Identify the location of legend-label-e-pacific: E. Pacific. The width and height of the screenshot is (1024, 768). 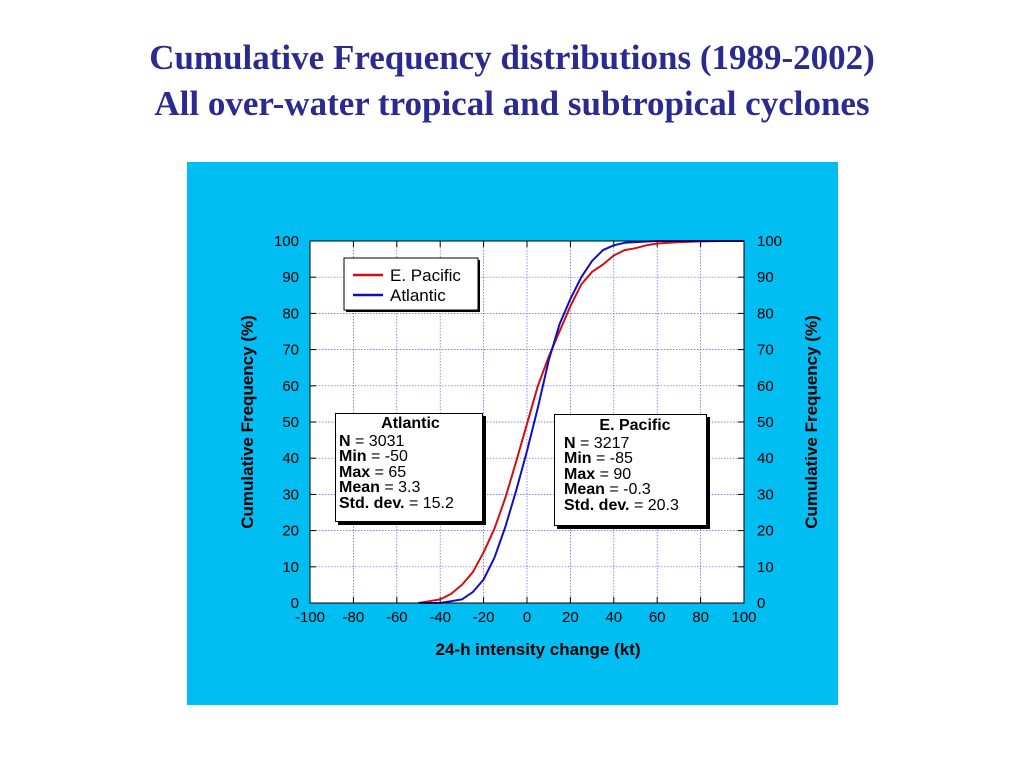
(425, 275).